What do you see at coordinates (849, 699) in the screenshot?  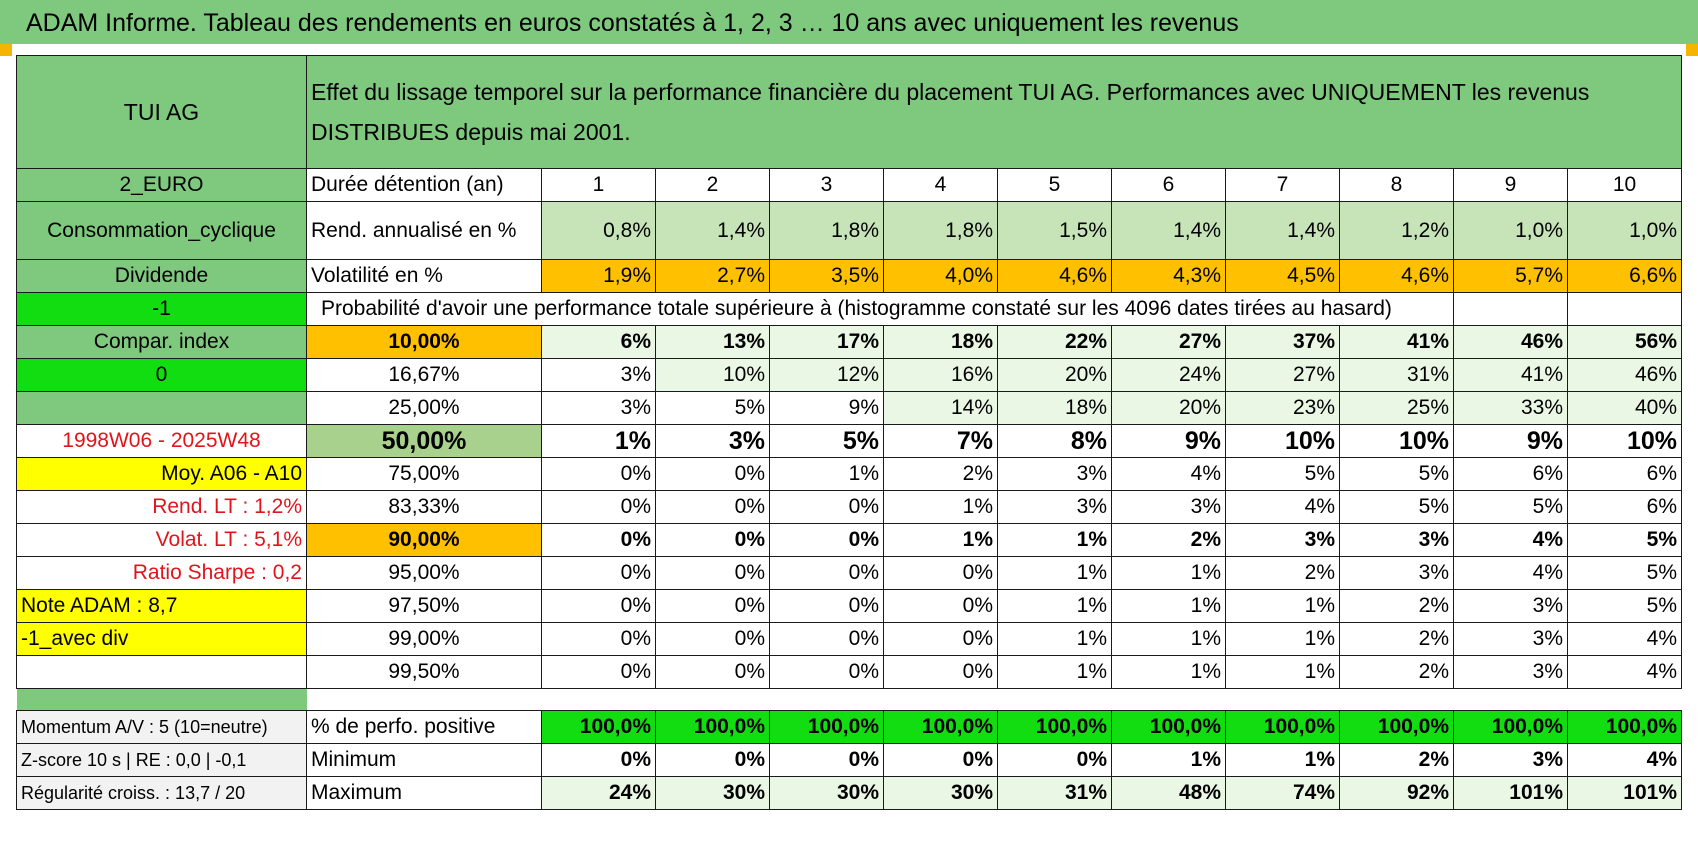 I see `spacer-row` at bounding box center [849, 699].